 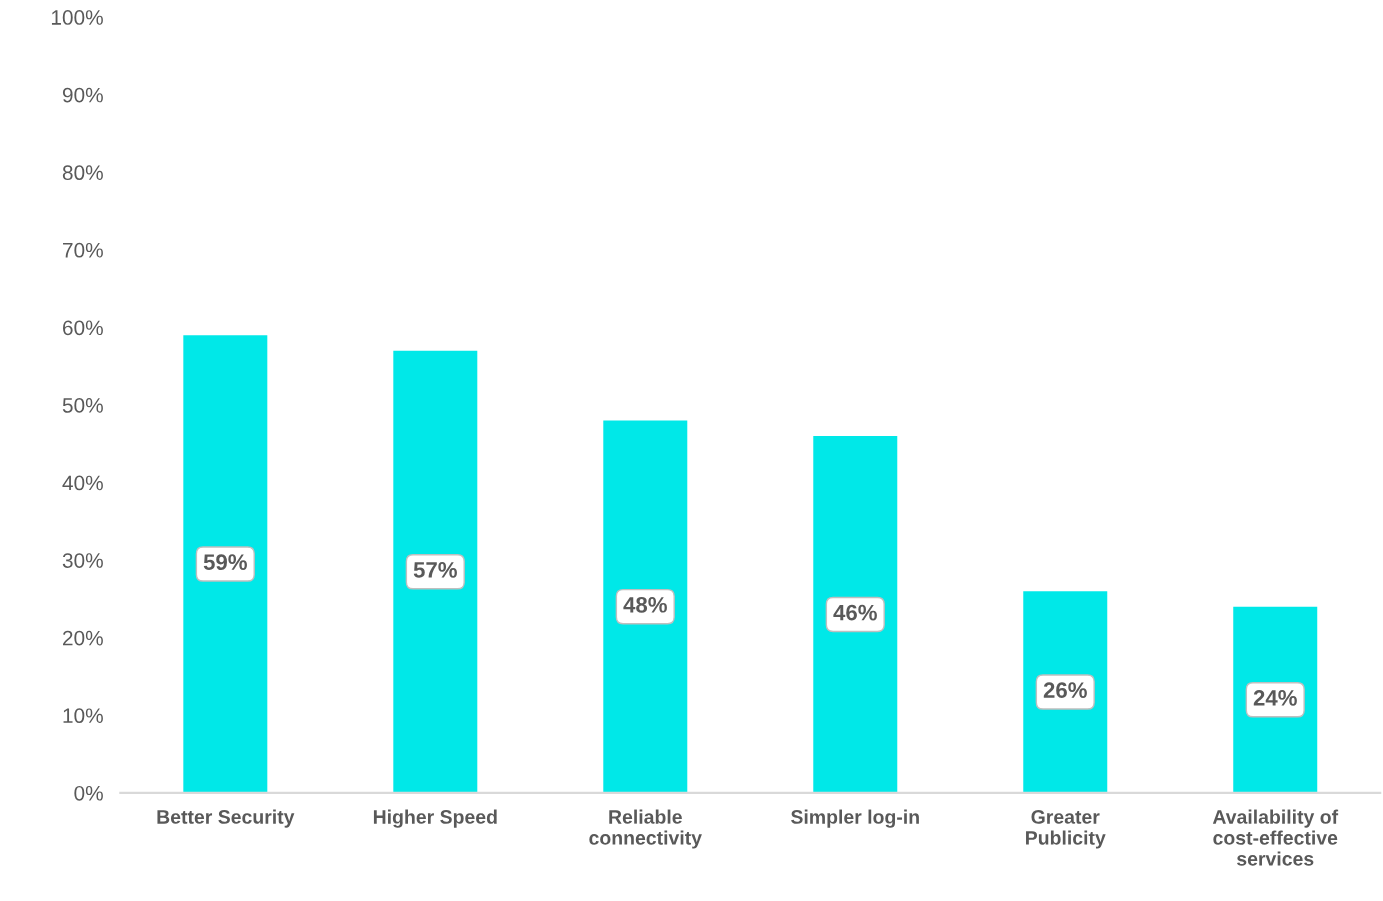 What do you see at coordinates (83, 328) in the screenshot?
I see `y-tick-label: 60%` at bounding box center [83, 328].